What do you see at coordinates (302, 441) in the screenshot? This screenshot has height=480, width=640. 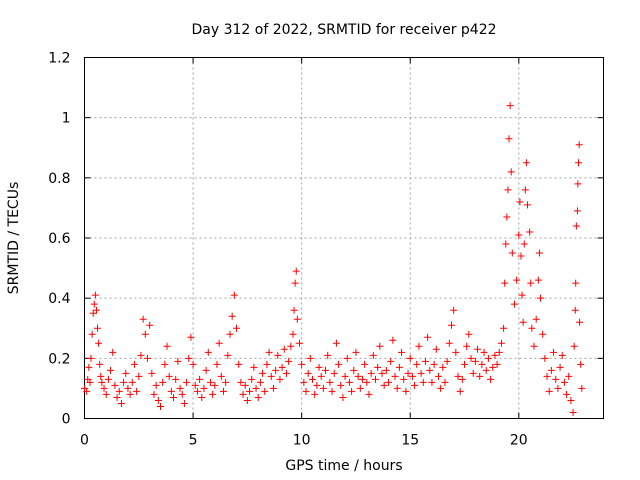 I see `x-tick-label: 10` at bounding box center [302, 441].